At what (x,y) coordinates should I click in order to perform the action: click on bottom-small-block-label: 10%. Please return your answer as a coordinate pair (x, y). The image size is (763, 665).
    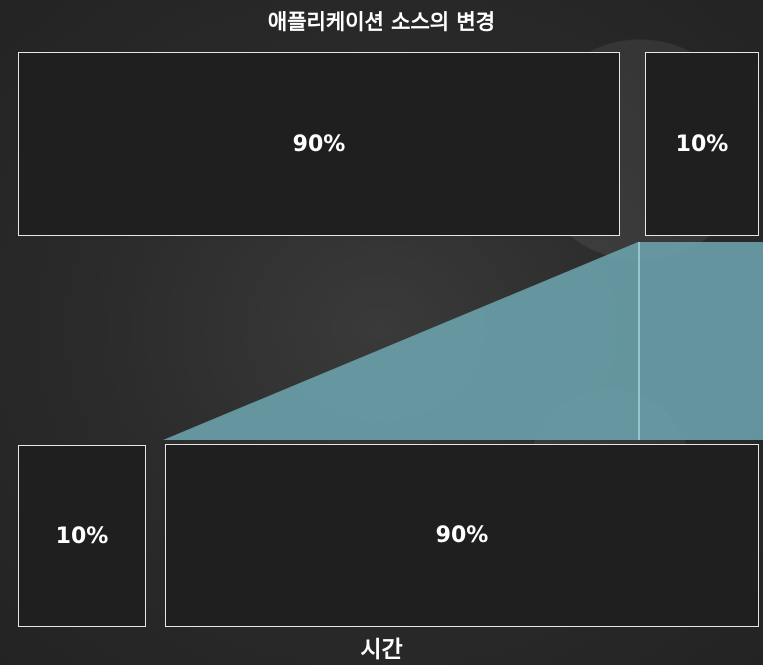
    Looking at the image, I should click on (82, 536).